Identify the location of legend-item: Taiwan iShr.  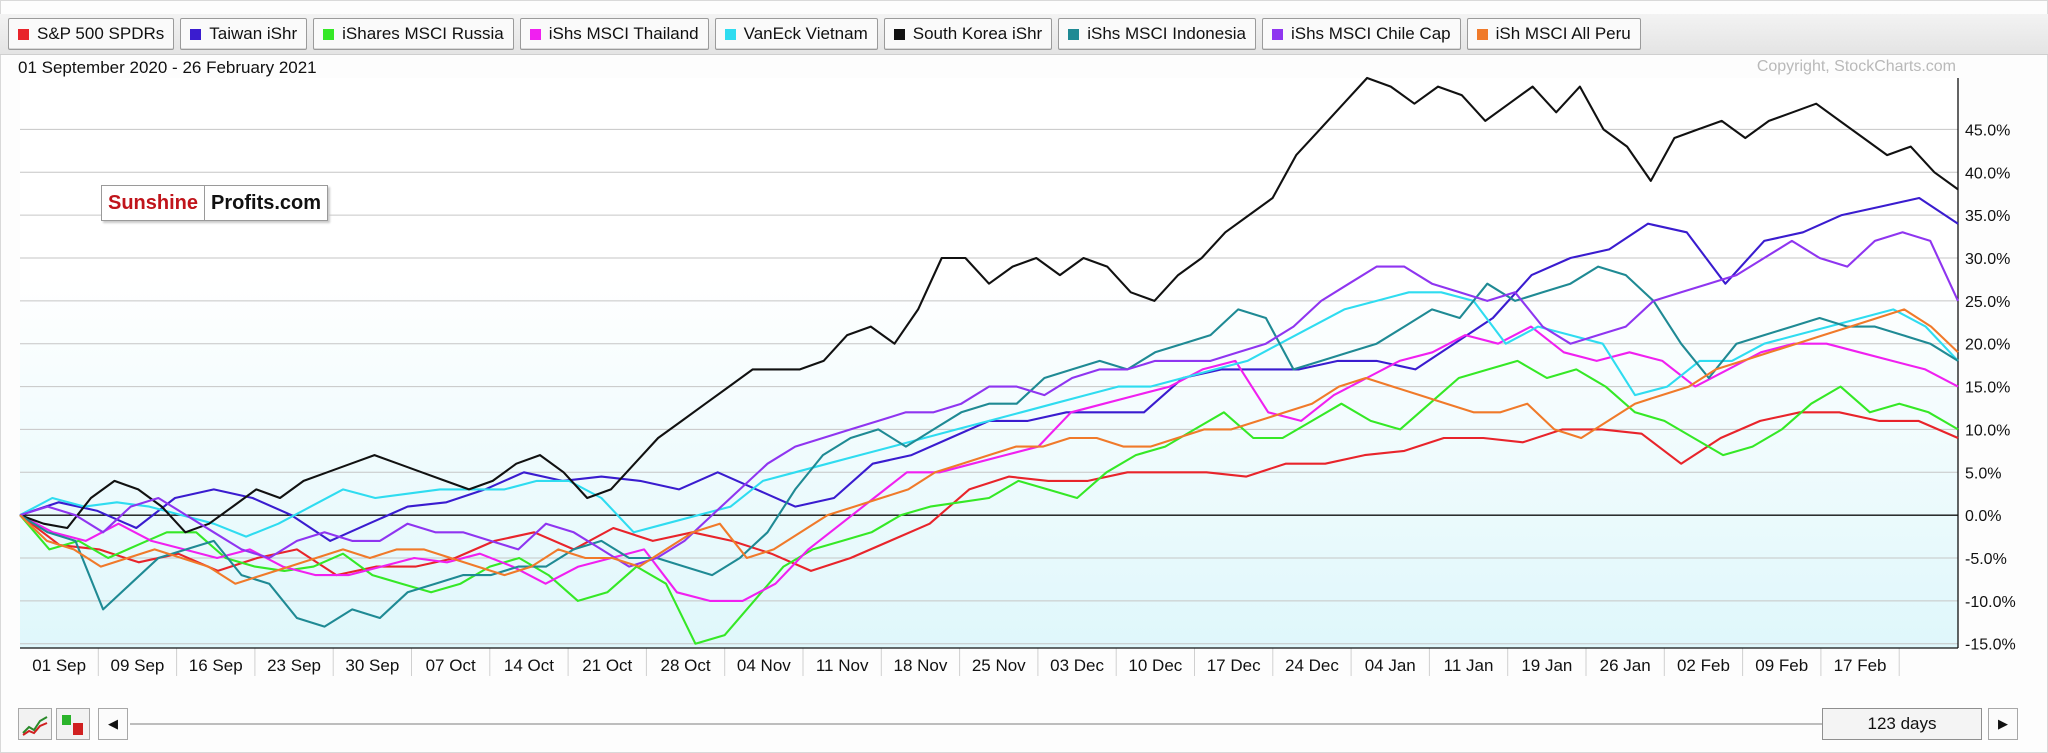
(244, 34).